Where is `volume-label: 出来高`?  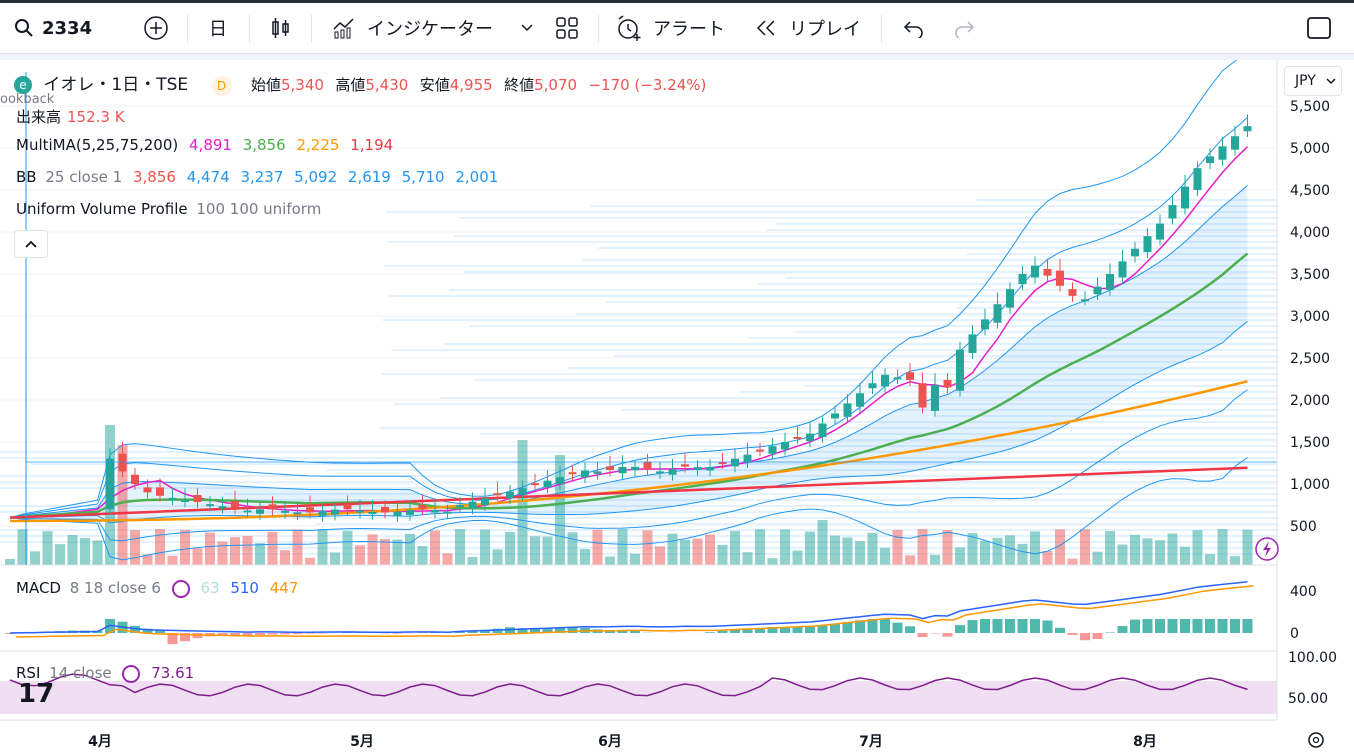
volume-label: 出来高 is located at coordinates (39, 117).